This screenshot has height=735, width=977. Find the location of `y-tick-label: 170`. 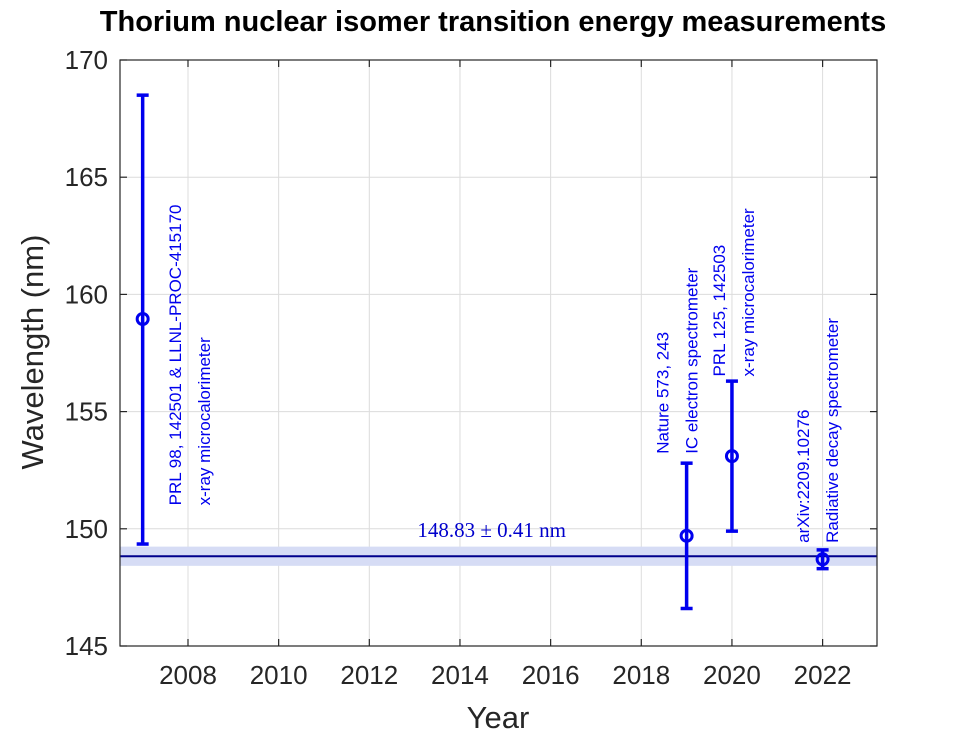

y-tick-label: 170 is located at coordinates (86, 60).